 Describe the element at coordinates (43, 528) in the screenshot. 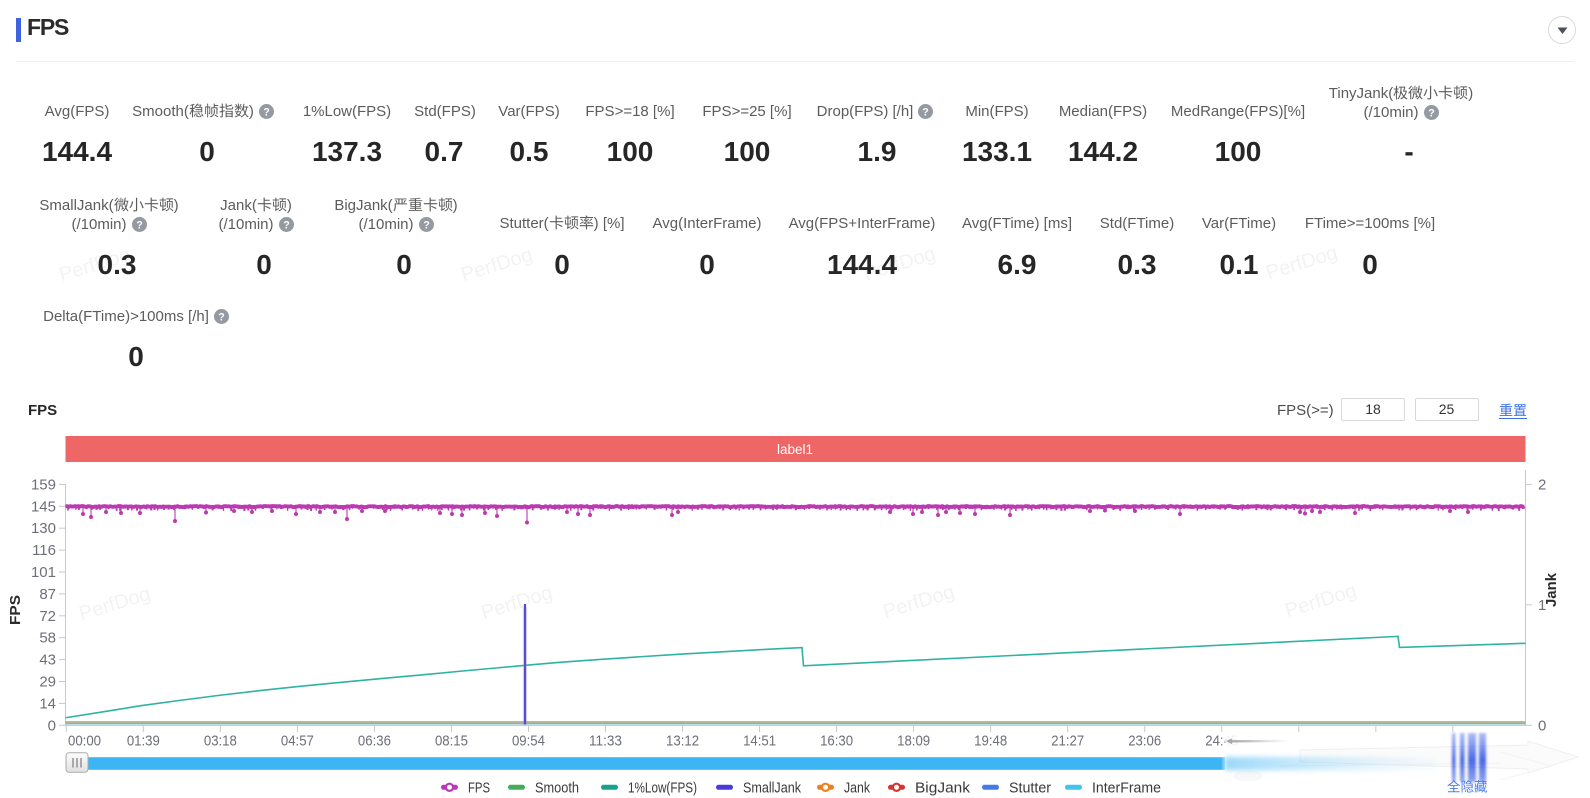

I see `svg-text: 130` at that location.